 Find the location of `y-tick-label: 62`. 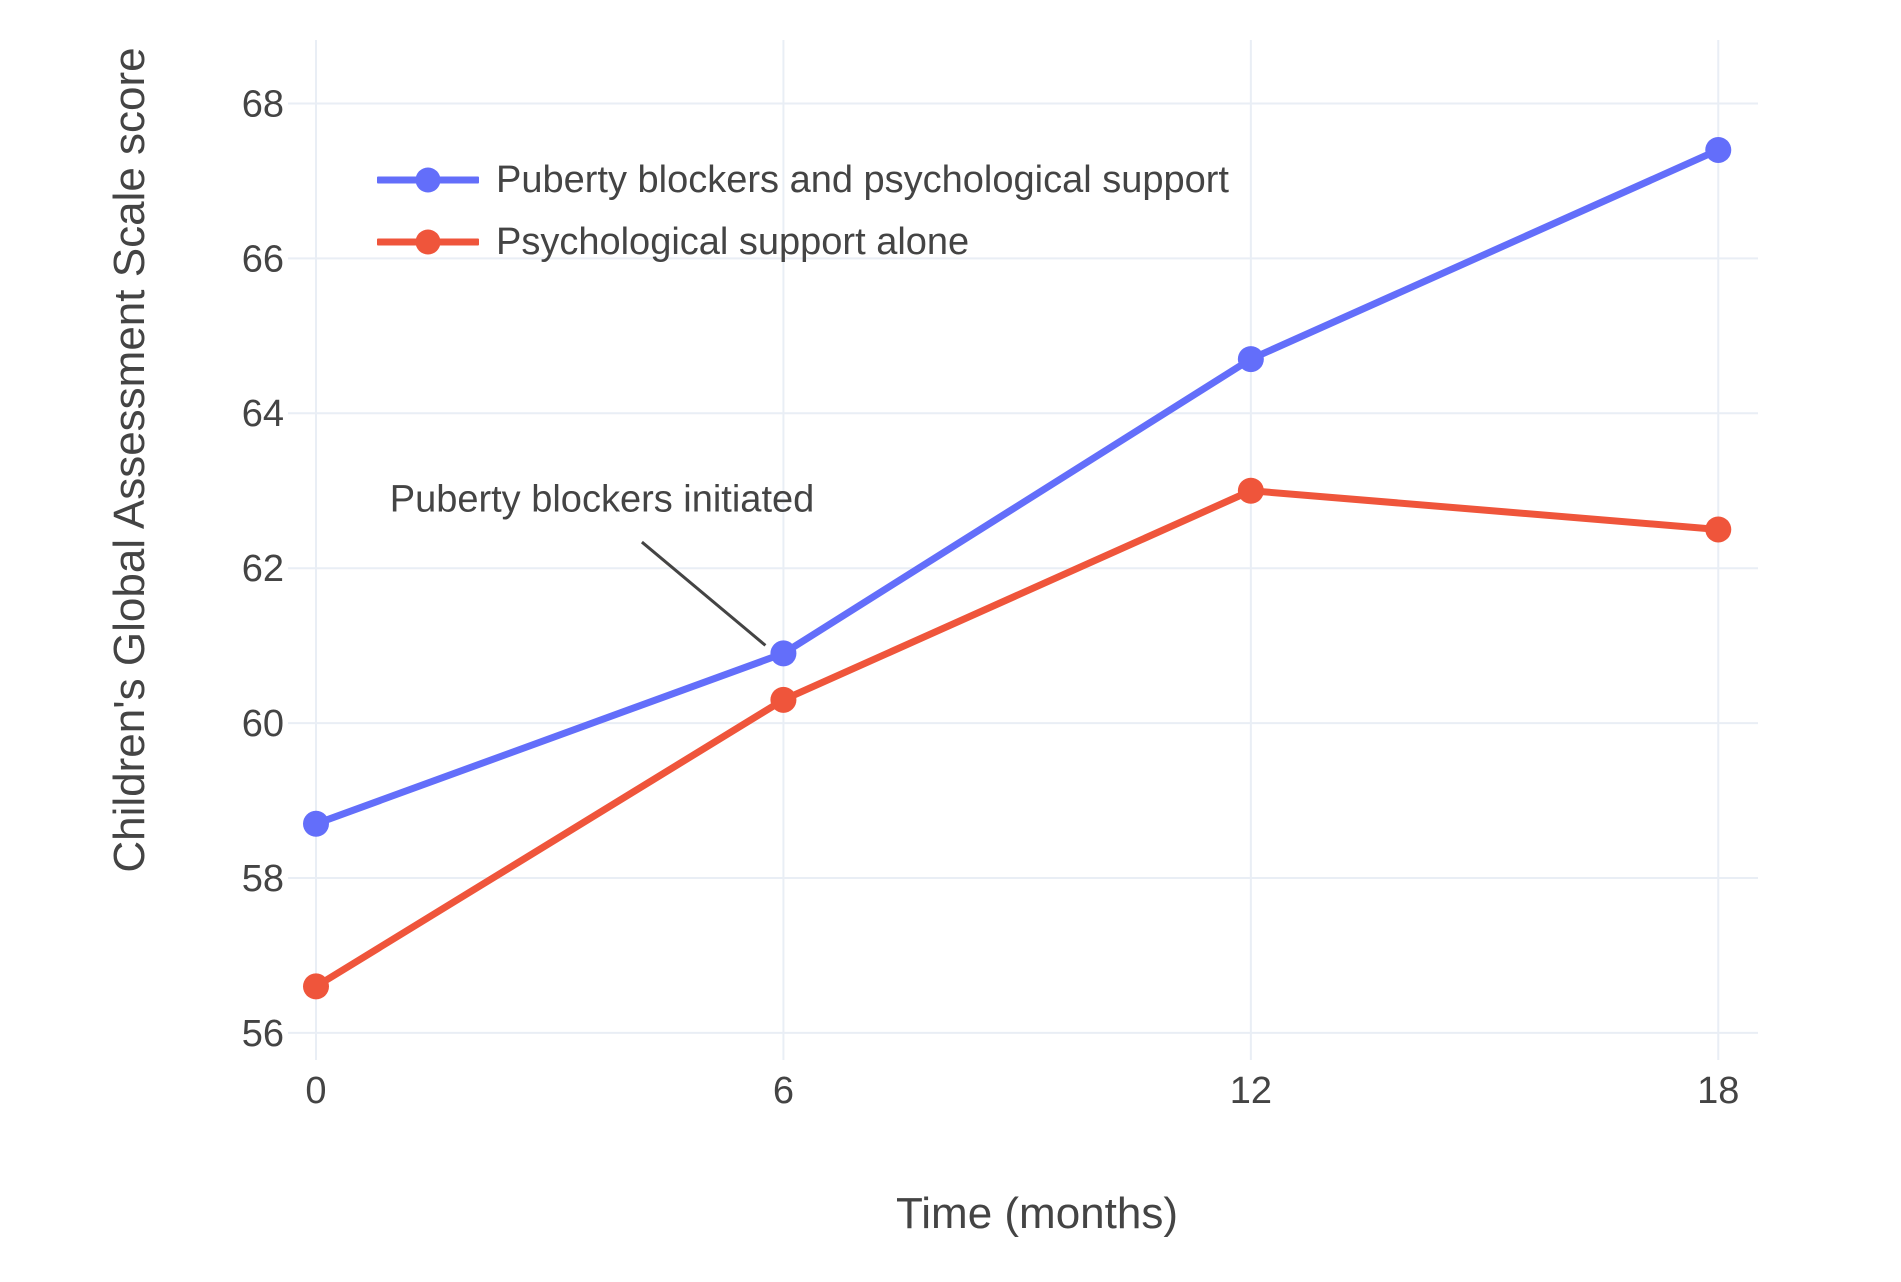

y-tick-label: 62 is located at coordinates (263, 569).